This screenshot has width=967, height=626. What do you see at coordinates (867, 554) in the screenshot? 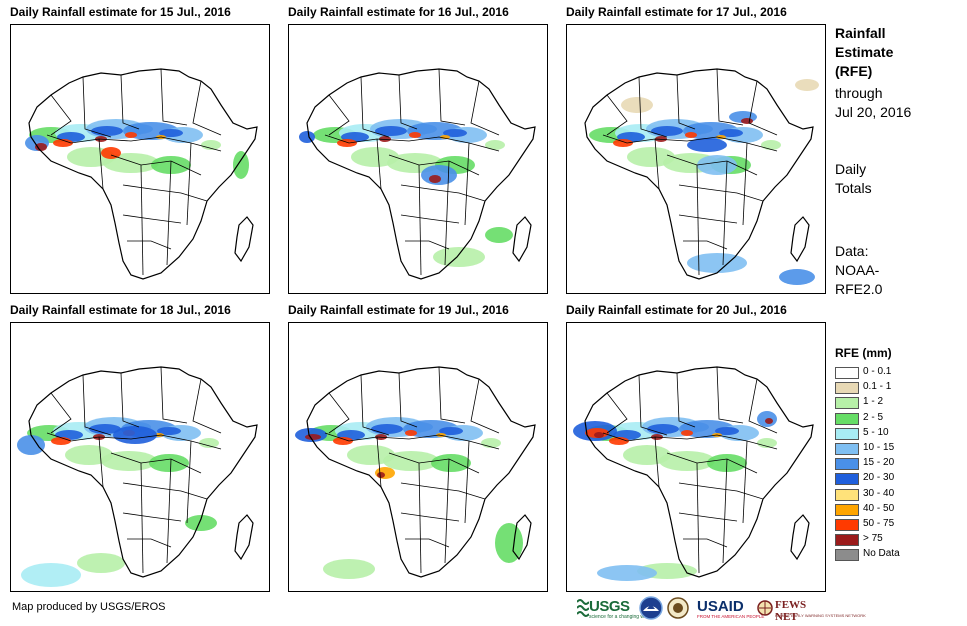
I see `legend-item: No Data` at bounding box center [867, 554].